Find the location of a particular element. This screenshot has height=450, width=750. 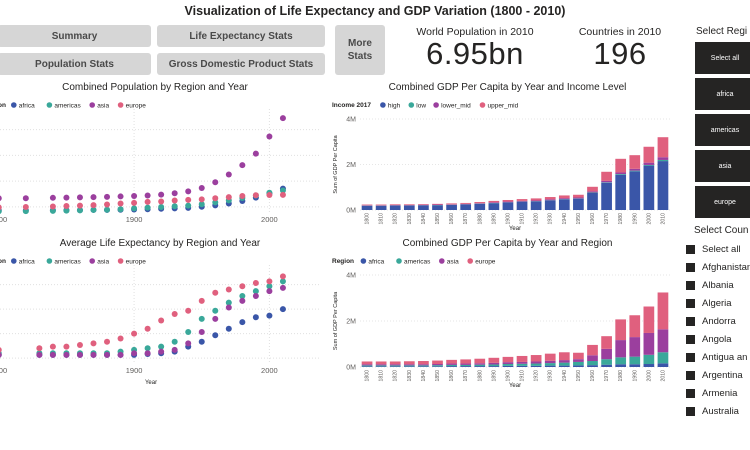

region-tile-asia: asia is located at coordinates (722, 166).